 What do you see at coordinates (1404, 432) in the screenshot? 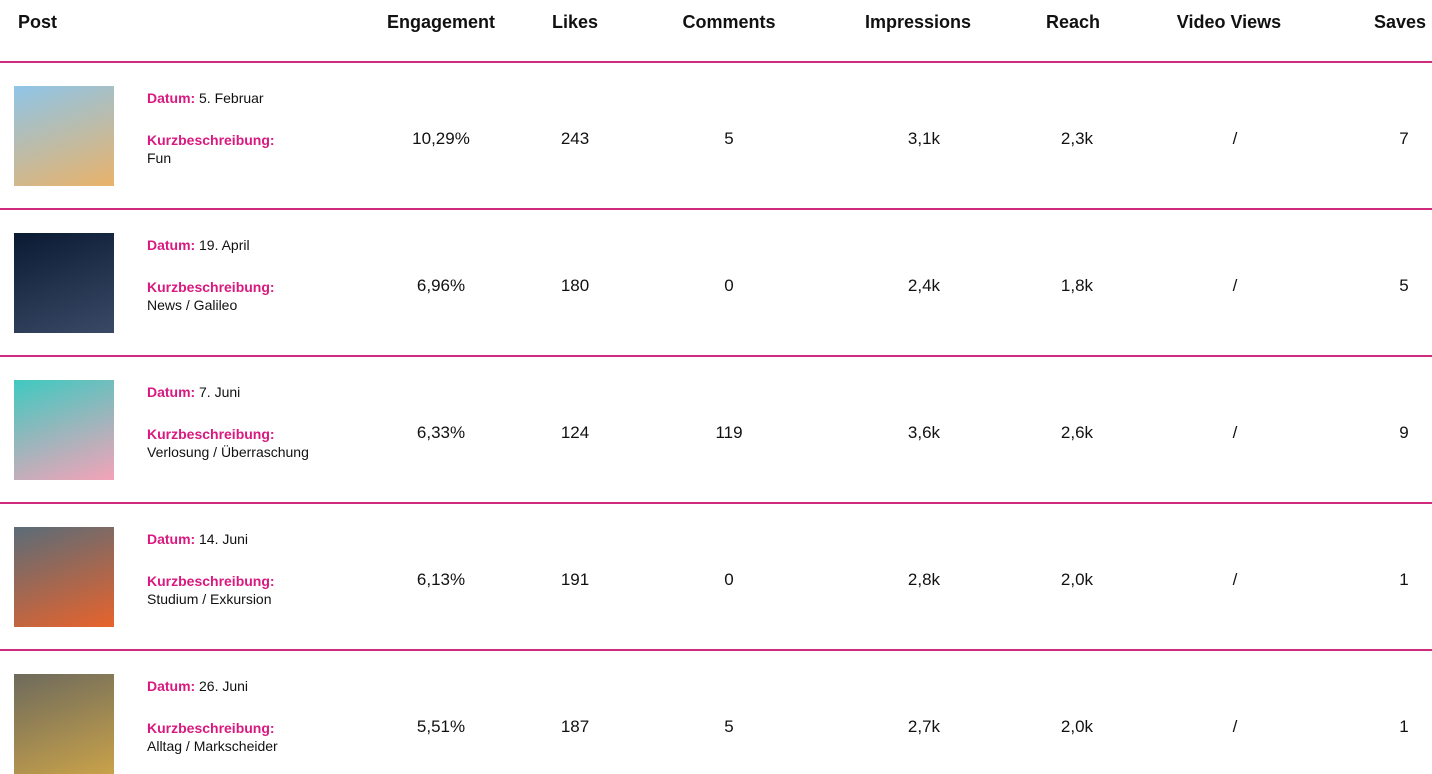
I see `metric-cell: 9` at bounding box center [1404, 432].